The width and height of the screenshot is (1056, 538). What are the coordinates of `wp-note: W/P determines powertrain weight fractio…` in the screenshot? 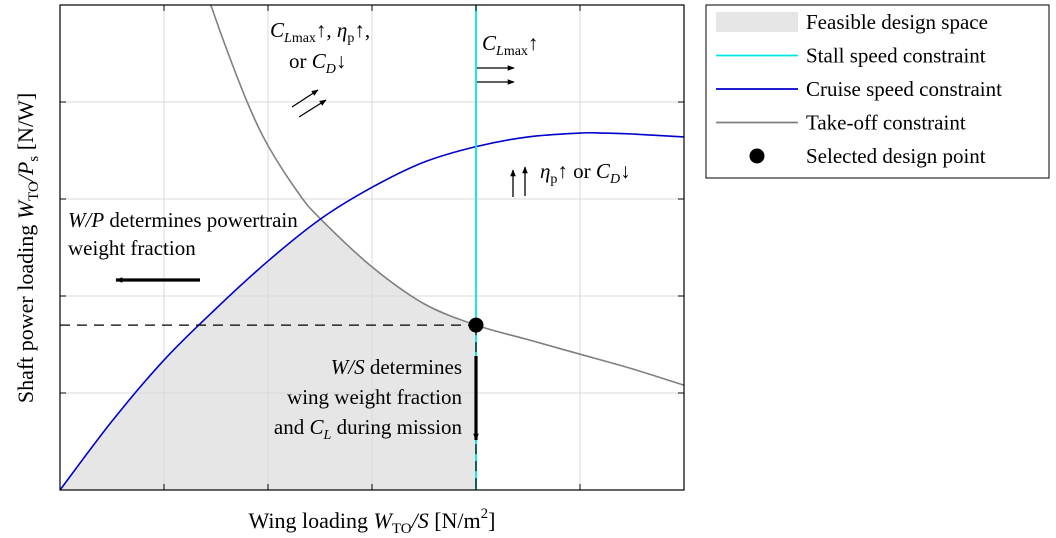 It's located at (183, 245).